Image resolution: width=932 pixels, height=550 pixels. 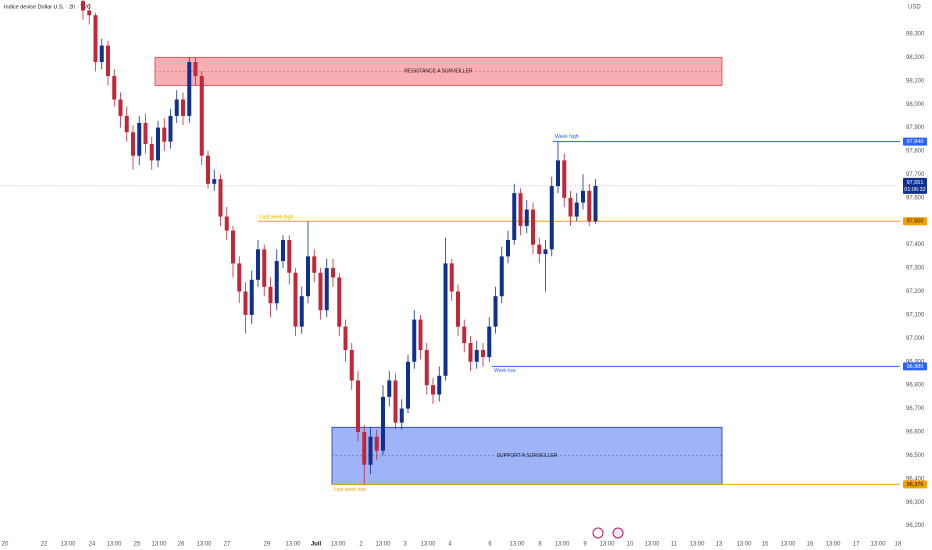 What do you see at coordinates (914, 190) in the screenshot?
I see `countdown: 01:06:32` at bounding box center [914, 190].